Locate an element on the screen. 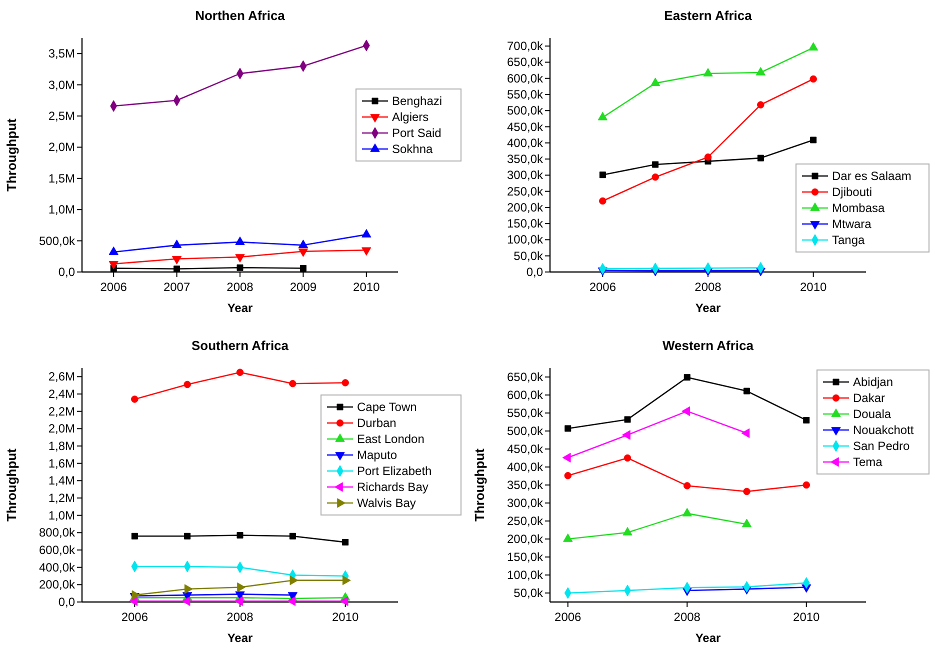 This screenshot has width=935, height=661. legend-label: Richards Bay is located at coordinates (392, 487).